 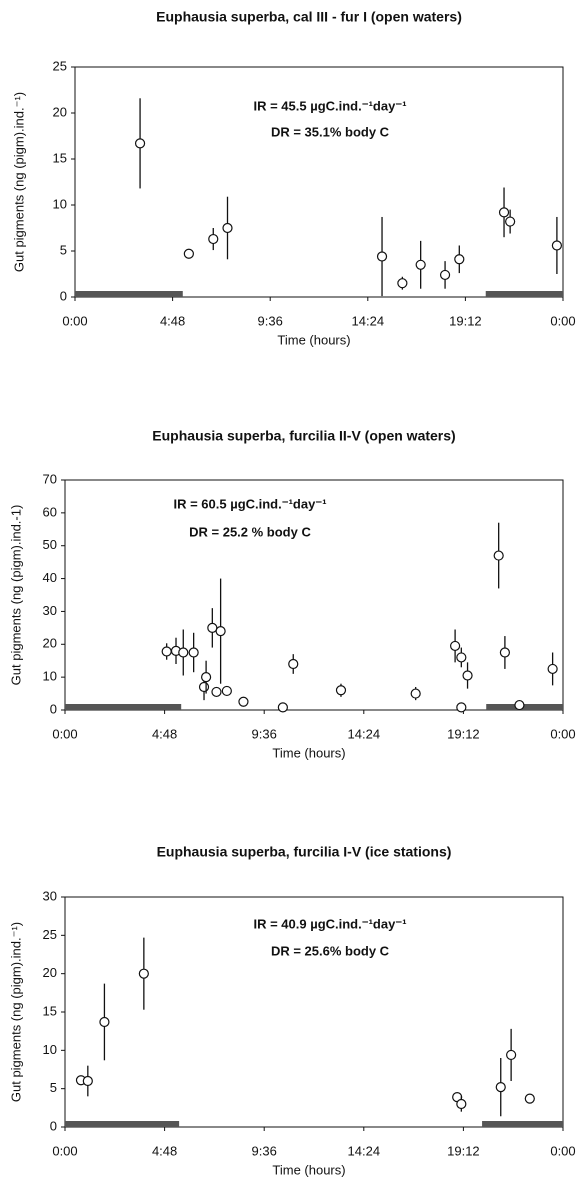 I want to click on annotation: DR = 25.6% body C, so click(x=330, y=950).